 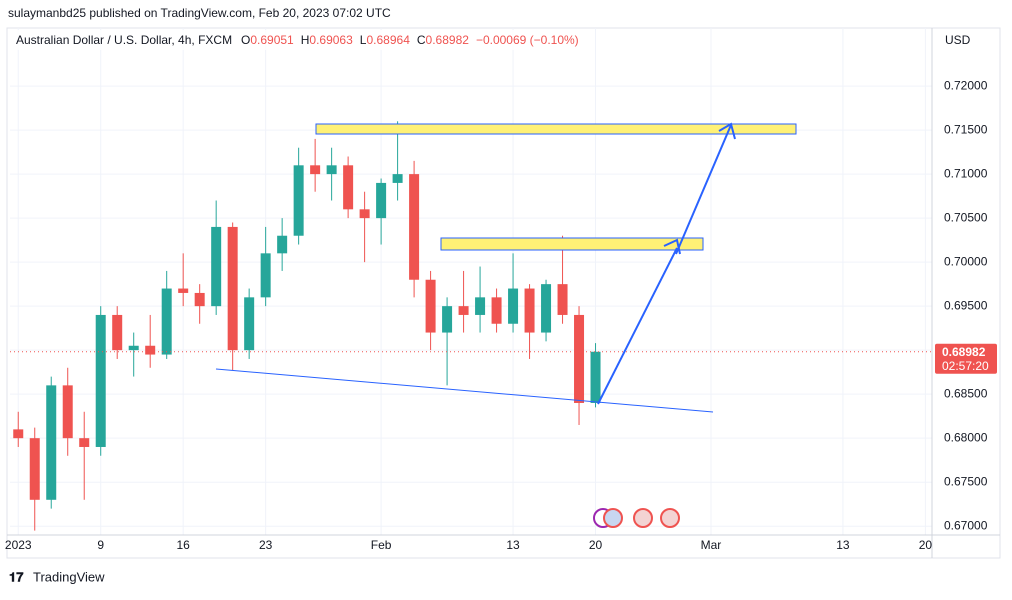 I want to click on brand: TradingView, so click(x=69, y=576).